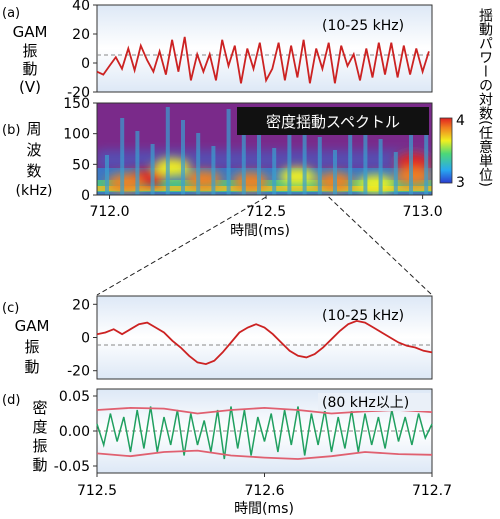  I want to click on panel-b-ylabel-line-4: (kHz), so click(34, 191).